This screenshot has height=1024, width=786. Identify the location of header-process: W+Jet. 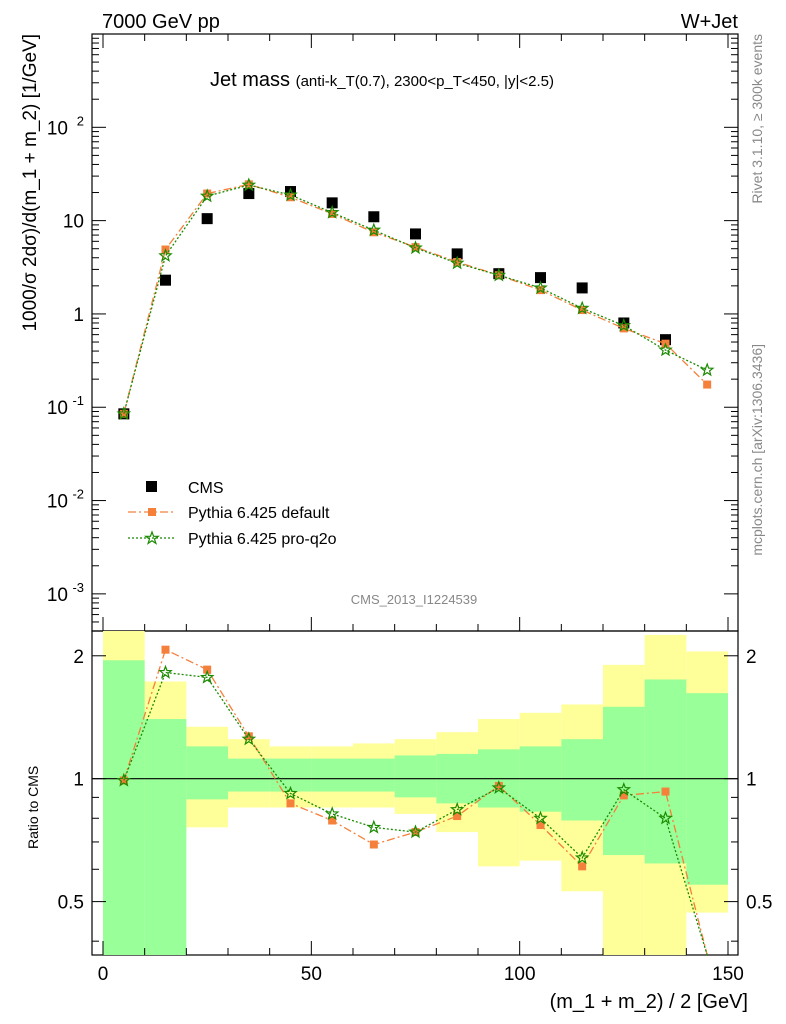
(710, 22).